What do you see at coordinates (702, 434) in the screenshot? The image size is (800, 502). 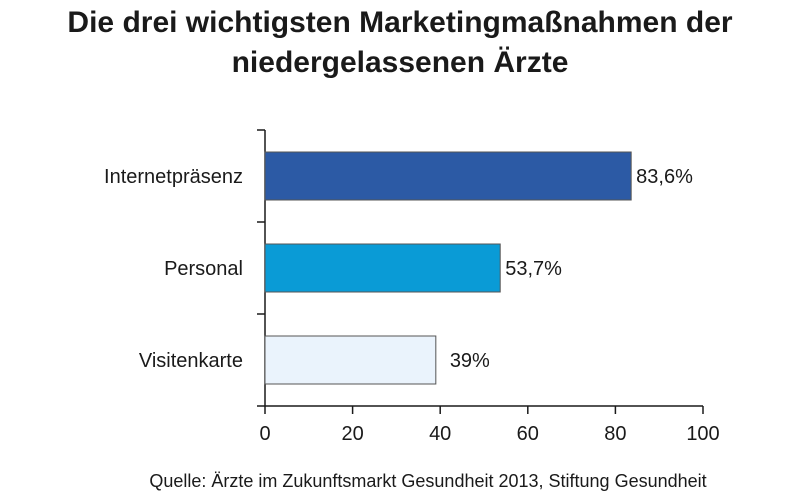 I see `x-tick-label: 100` at bounding box center [702, 434].